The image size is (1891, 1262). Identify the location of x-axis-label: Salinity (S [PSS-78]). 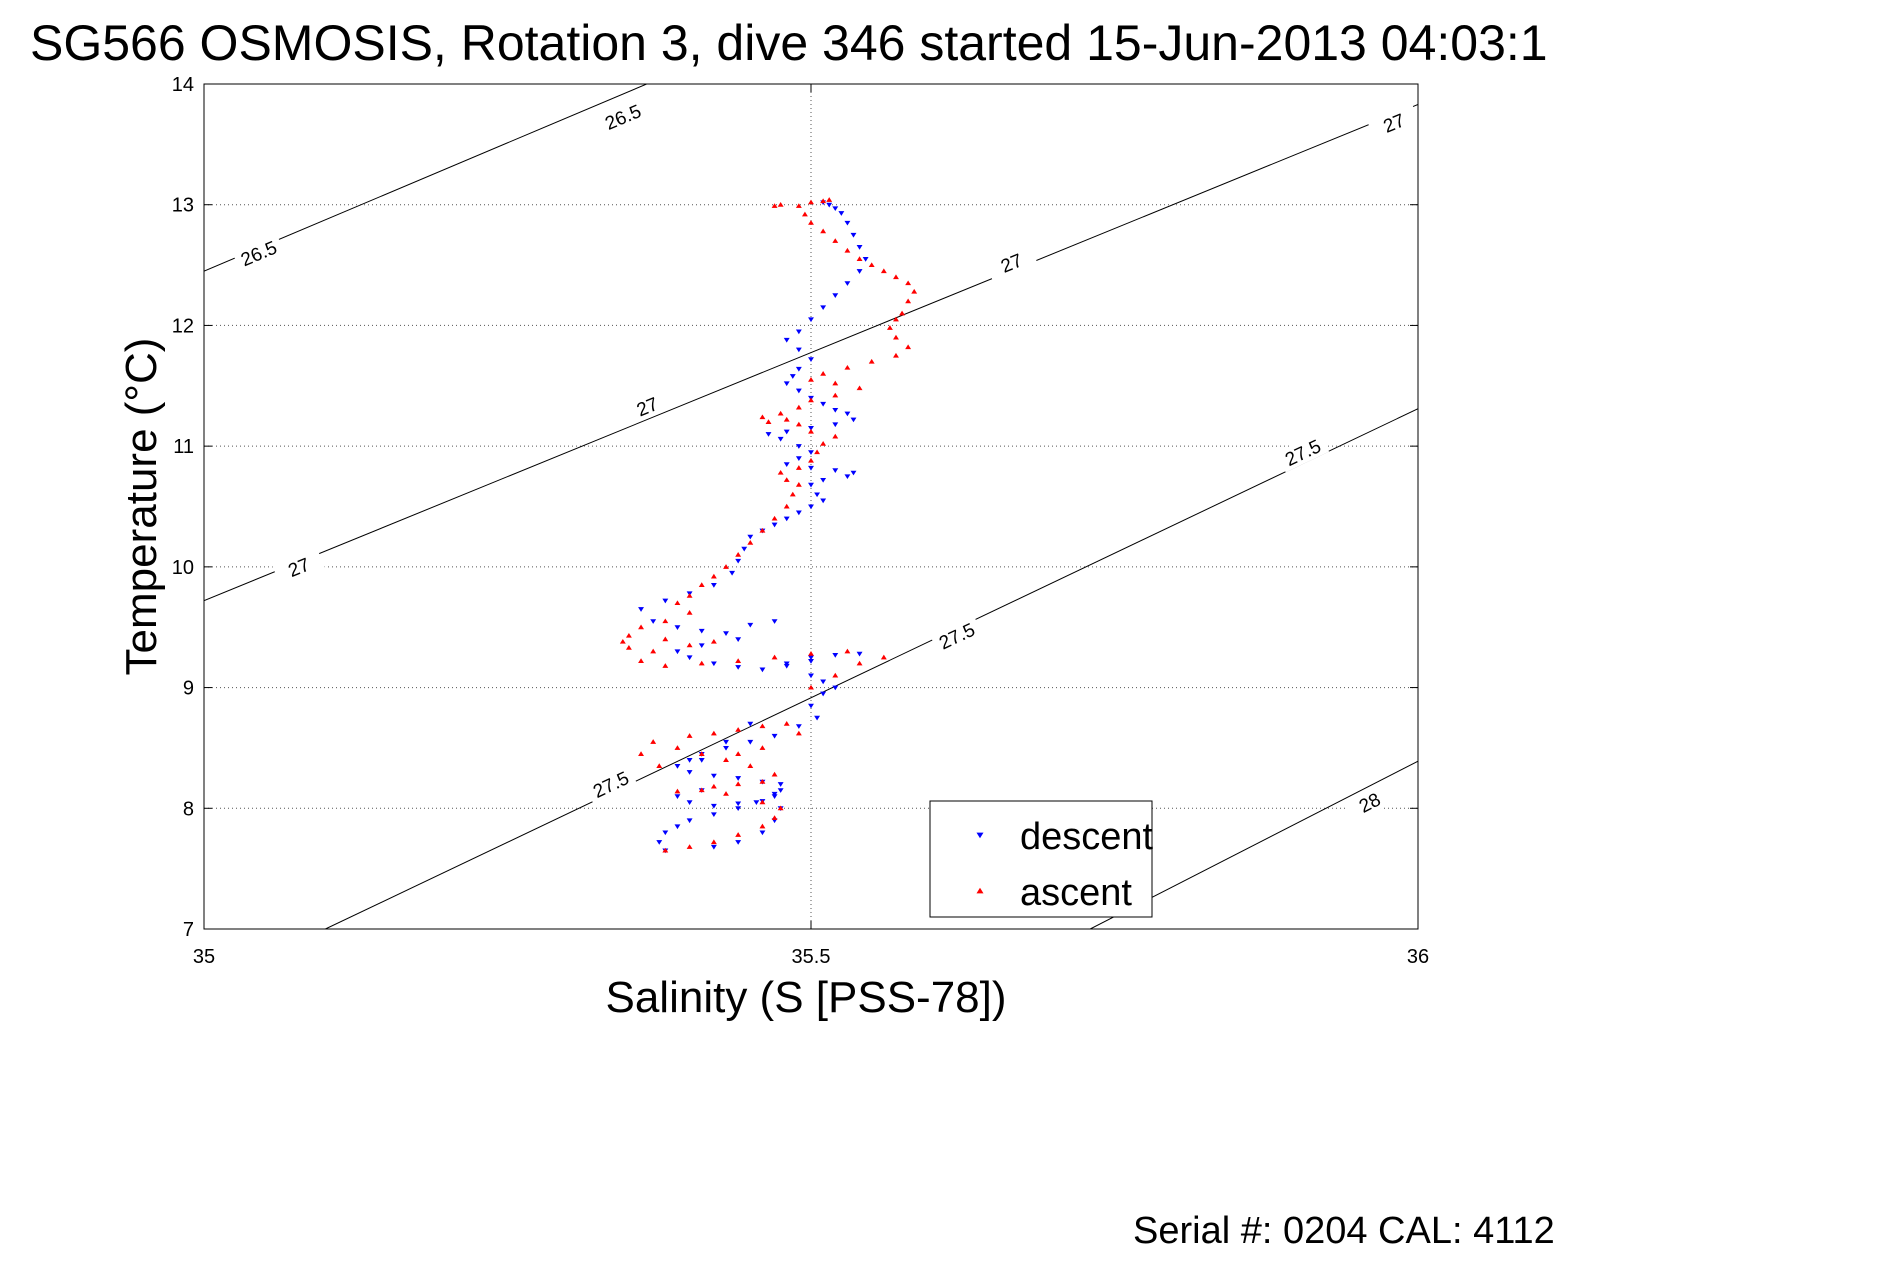
(805, 997).